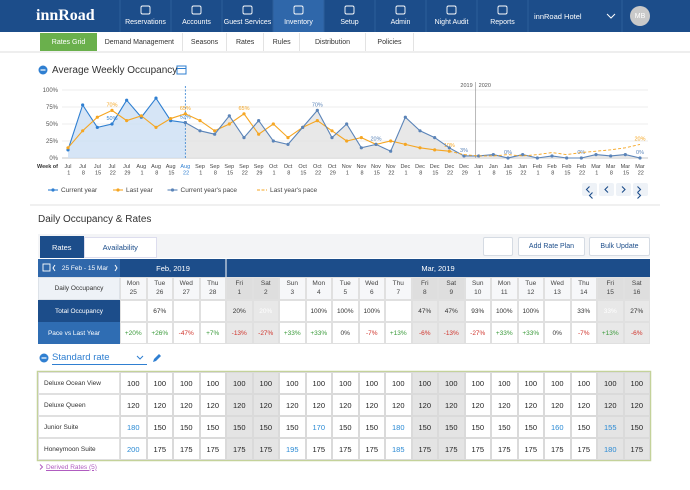 This screenshot has width=690, height=490. What do you see at coordinates (610, 427) in the screenshot?
I see `rate-cell: 155` at bounding box center [610, 427].